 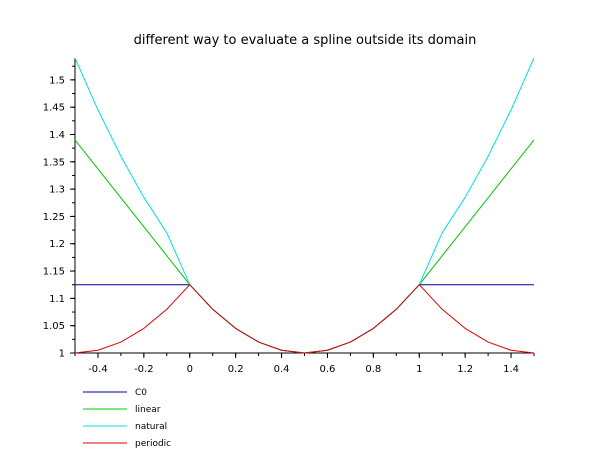 What do you see at coordinates (282, 369) in the screenshot?
I see `x-tick-label: 0.4` at bounding box center [282, 369].